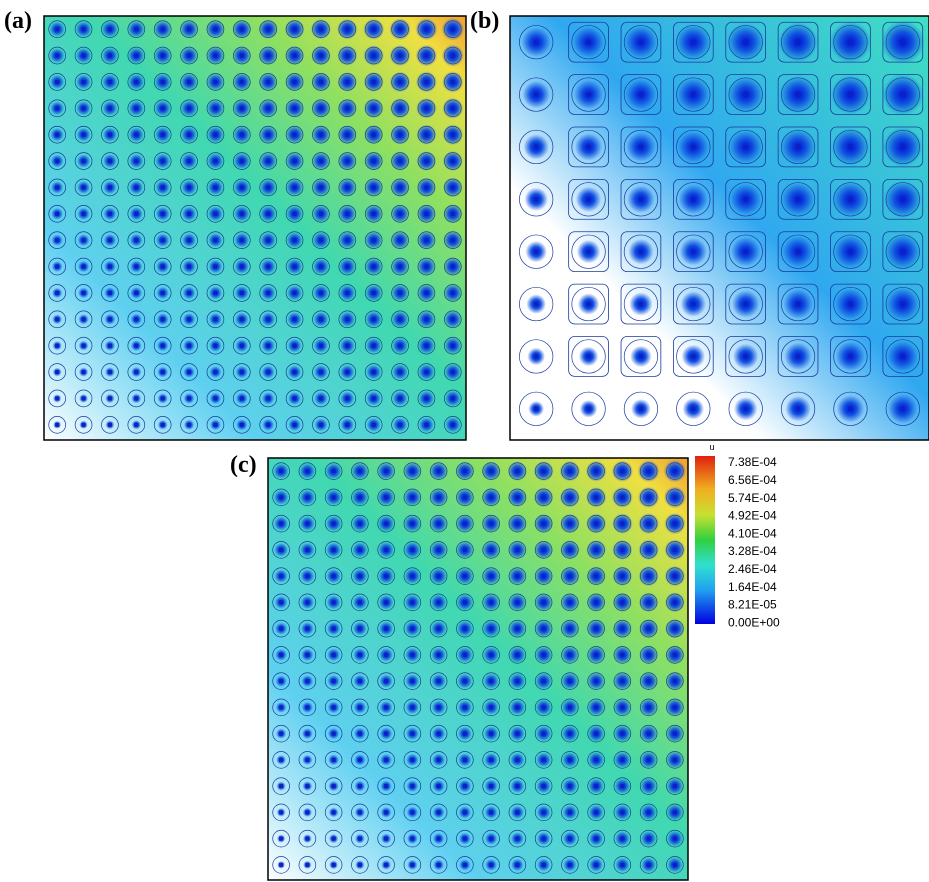 This screenshot has width=929, height=882. Describe the element at coordinates (745, 147) in the screenshot. I see `contour-cell` at that location.